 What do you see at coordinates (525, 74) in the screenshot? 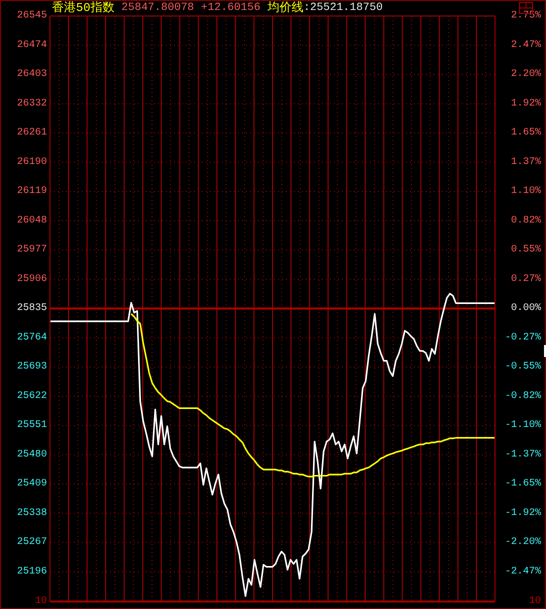
I see `y2-tick-label: 2.20%` at bounding box center [525, 74].